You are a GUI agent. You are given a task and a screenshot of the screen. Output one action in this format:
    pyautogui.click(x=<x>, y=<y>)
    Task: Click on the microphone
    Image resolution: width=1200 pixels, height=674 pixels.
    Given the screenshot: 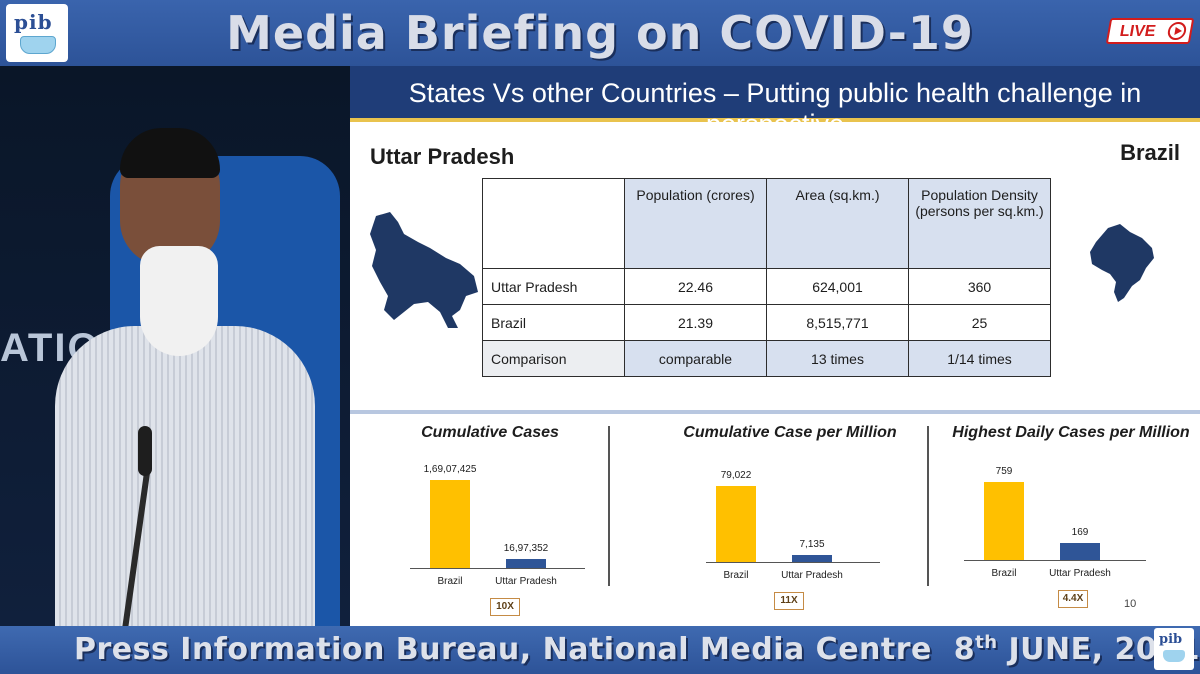 What is the action you would take?
    pyautogui.click(x=145, y=451)
    